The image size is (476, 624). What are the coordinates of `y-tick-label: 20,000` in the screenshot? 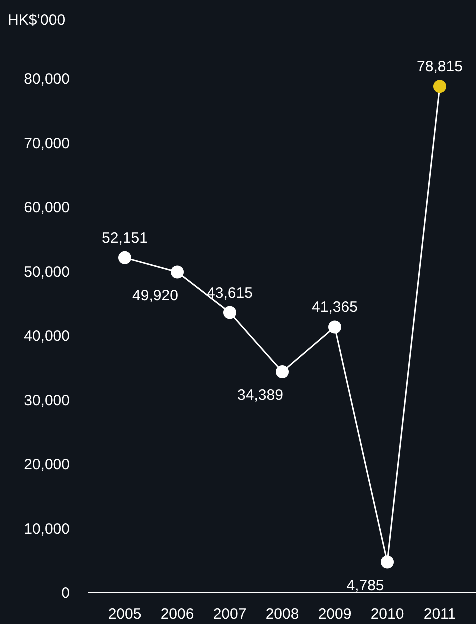 It's located at (47, 465).